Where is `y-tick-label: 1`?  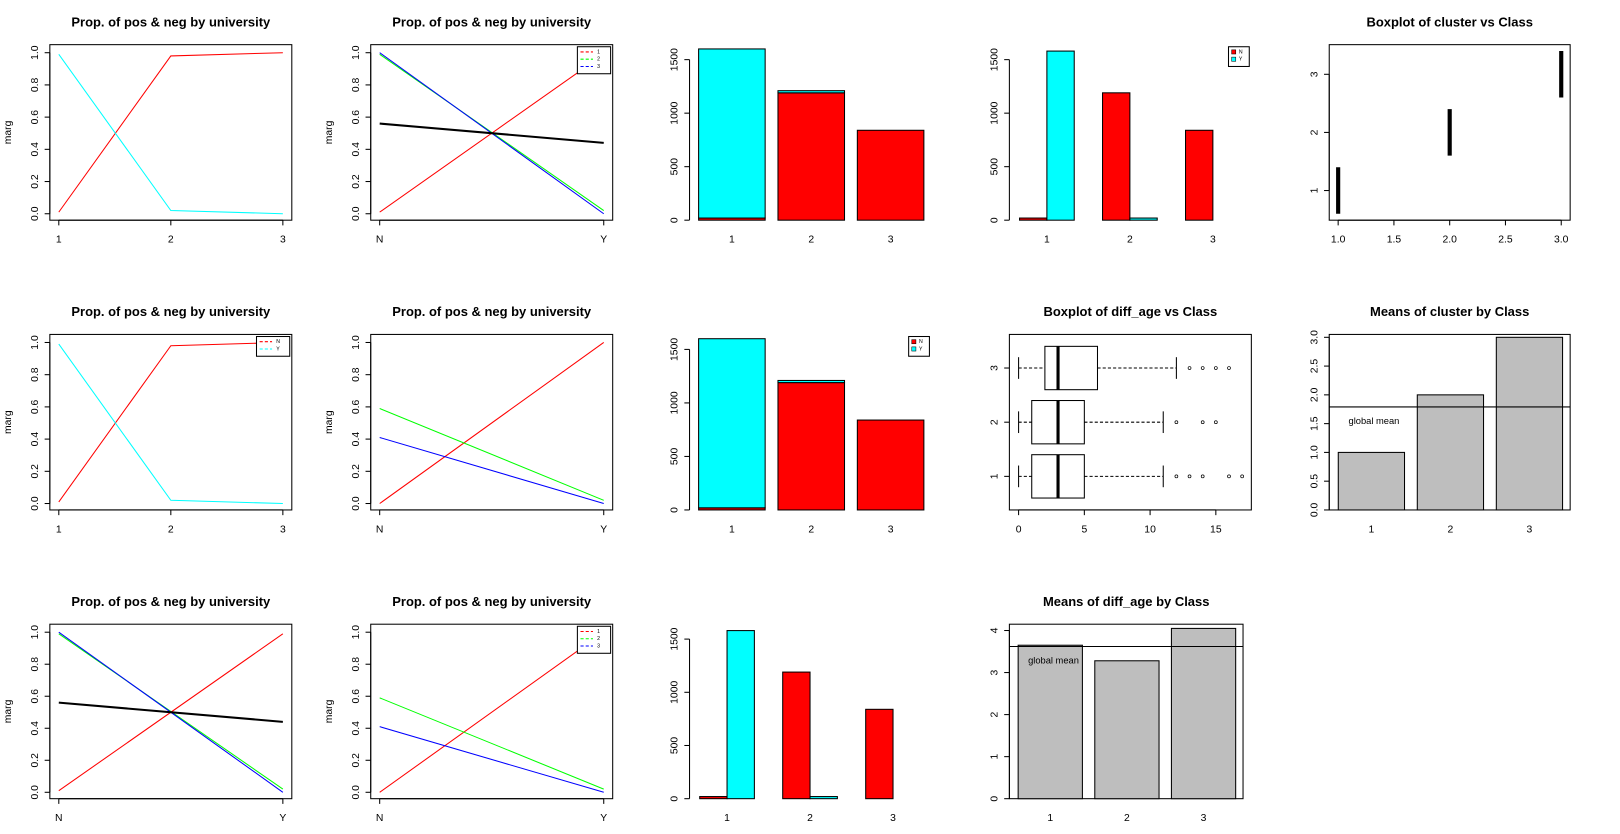
y-tick-label: 1 is located at coordinates (995, 757).